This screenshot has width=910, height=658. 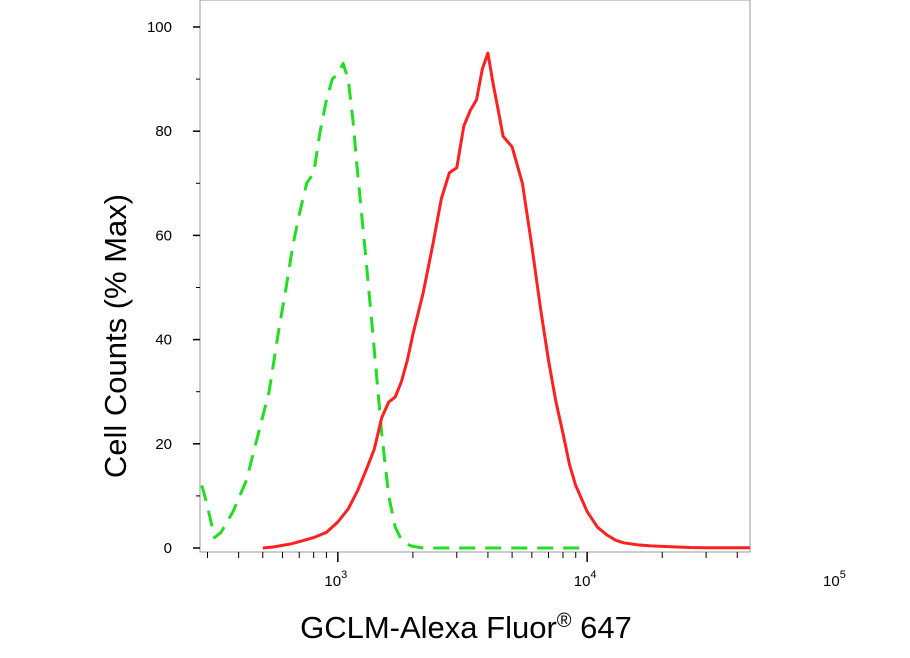 I want to click on x-axis: 10³ 10⁴ 10⁵, so click(x=526, y=571).